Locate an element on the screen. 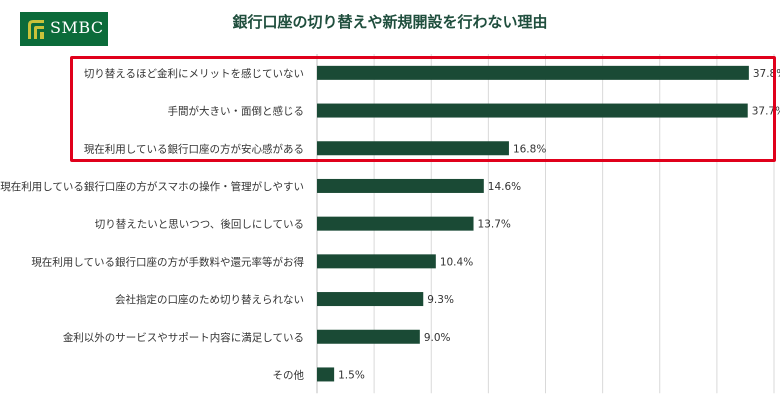 The image size is (780, 406). chart-title: 銀行口座の切り替えや新規開設を行わない理由 is located at coordinates (390, 22).